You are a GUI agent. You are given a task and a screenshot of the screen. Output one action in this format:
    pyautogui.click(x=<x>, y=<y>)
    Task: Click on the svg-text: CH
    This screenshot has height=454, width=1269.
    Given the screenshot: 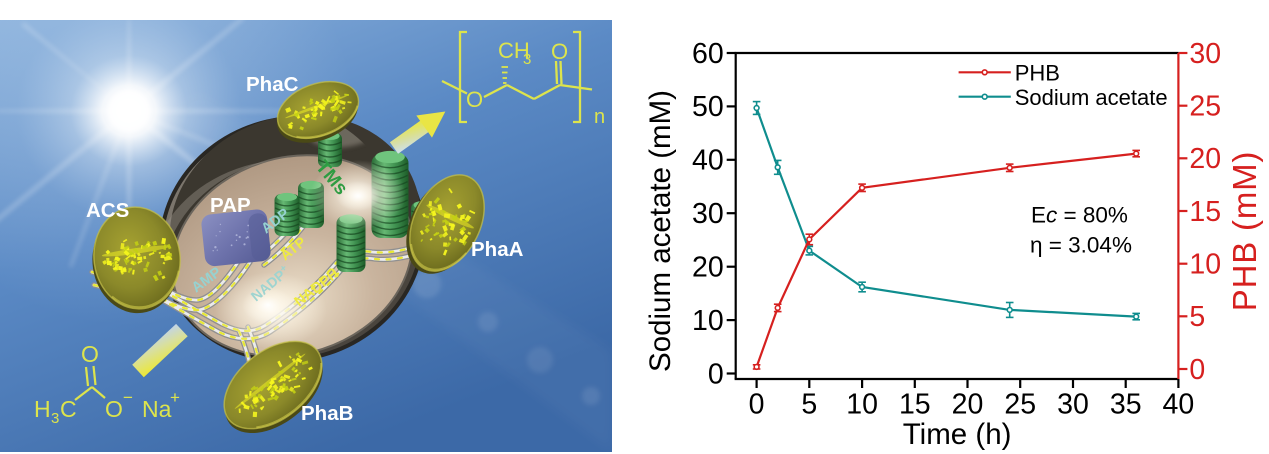 What is the action you would take?
    pyautogui.click(x=514, y=50)
    